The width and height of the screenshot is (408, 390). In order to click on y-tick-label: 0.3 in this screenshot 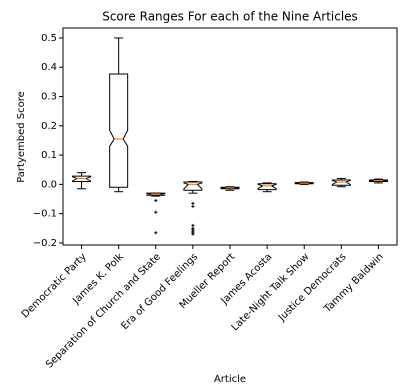, I will do `click(49, 97)`.